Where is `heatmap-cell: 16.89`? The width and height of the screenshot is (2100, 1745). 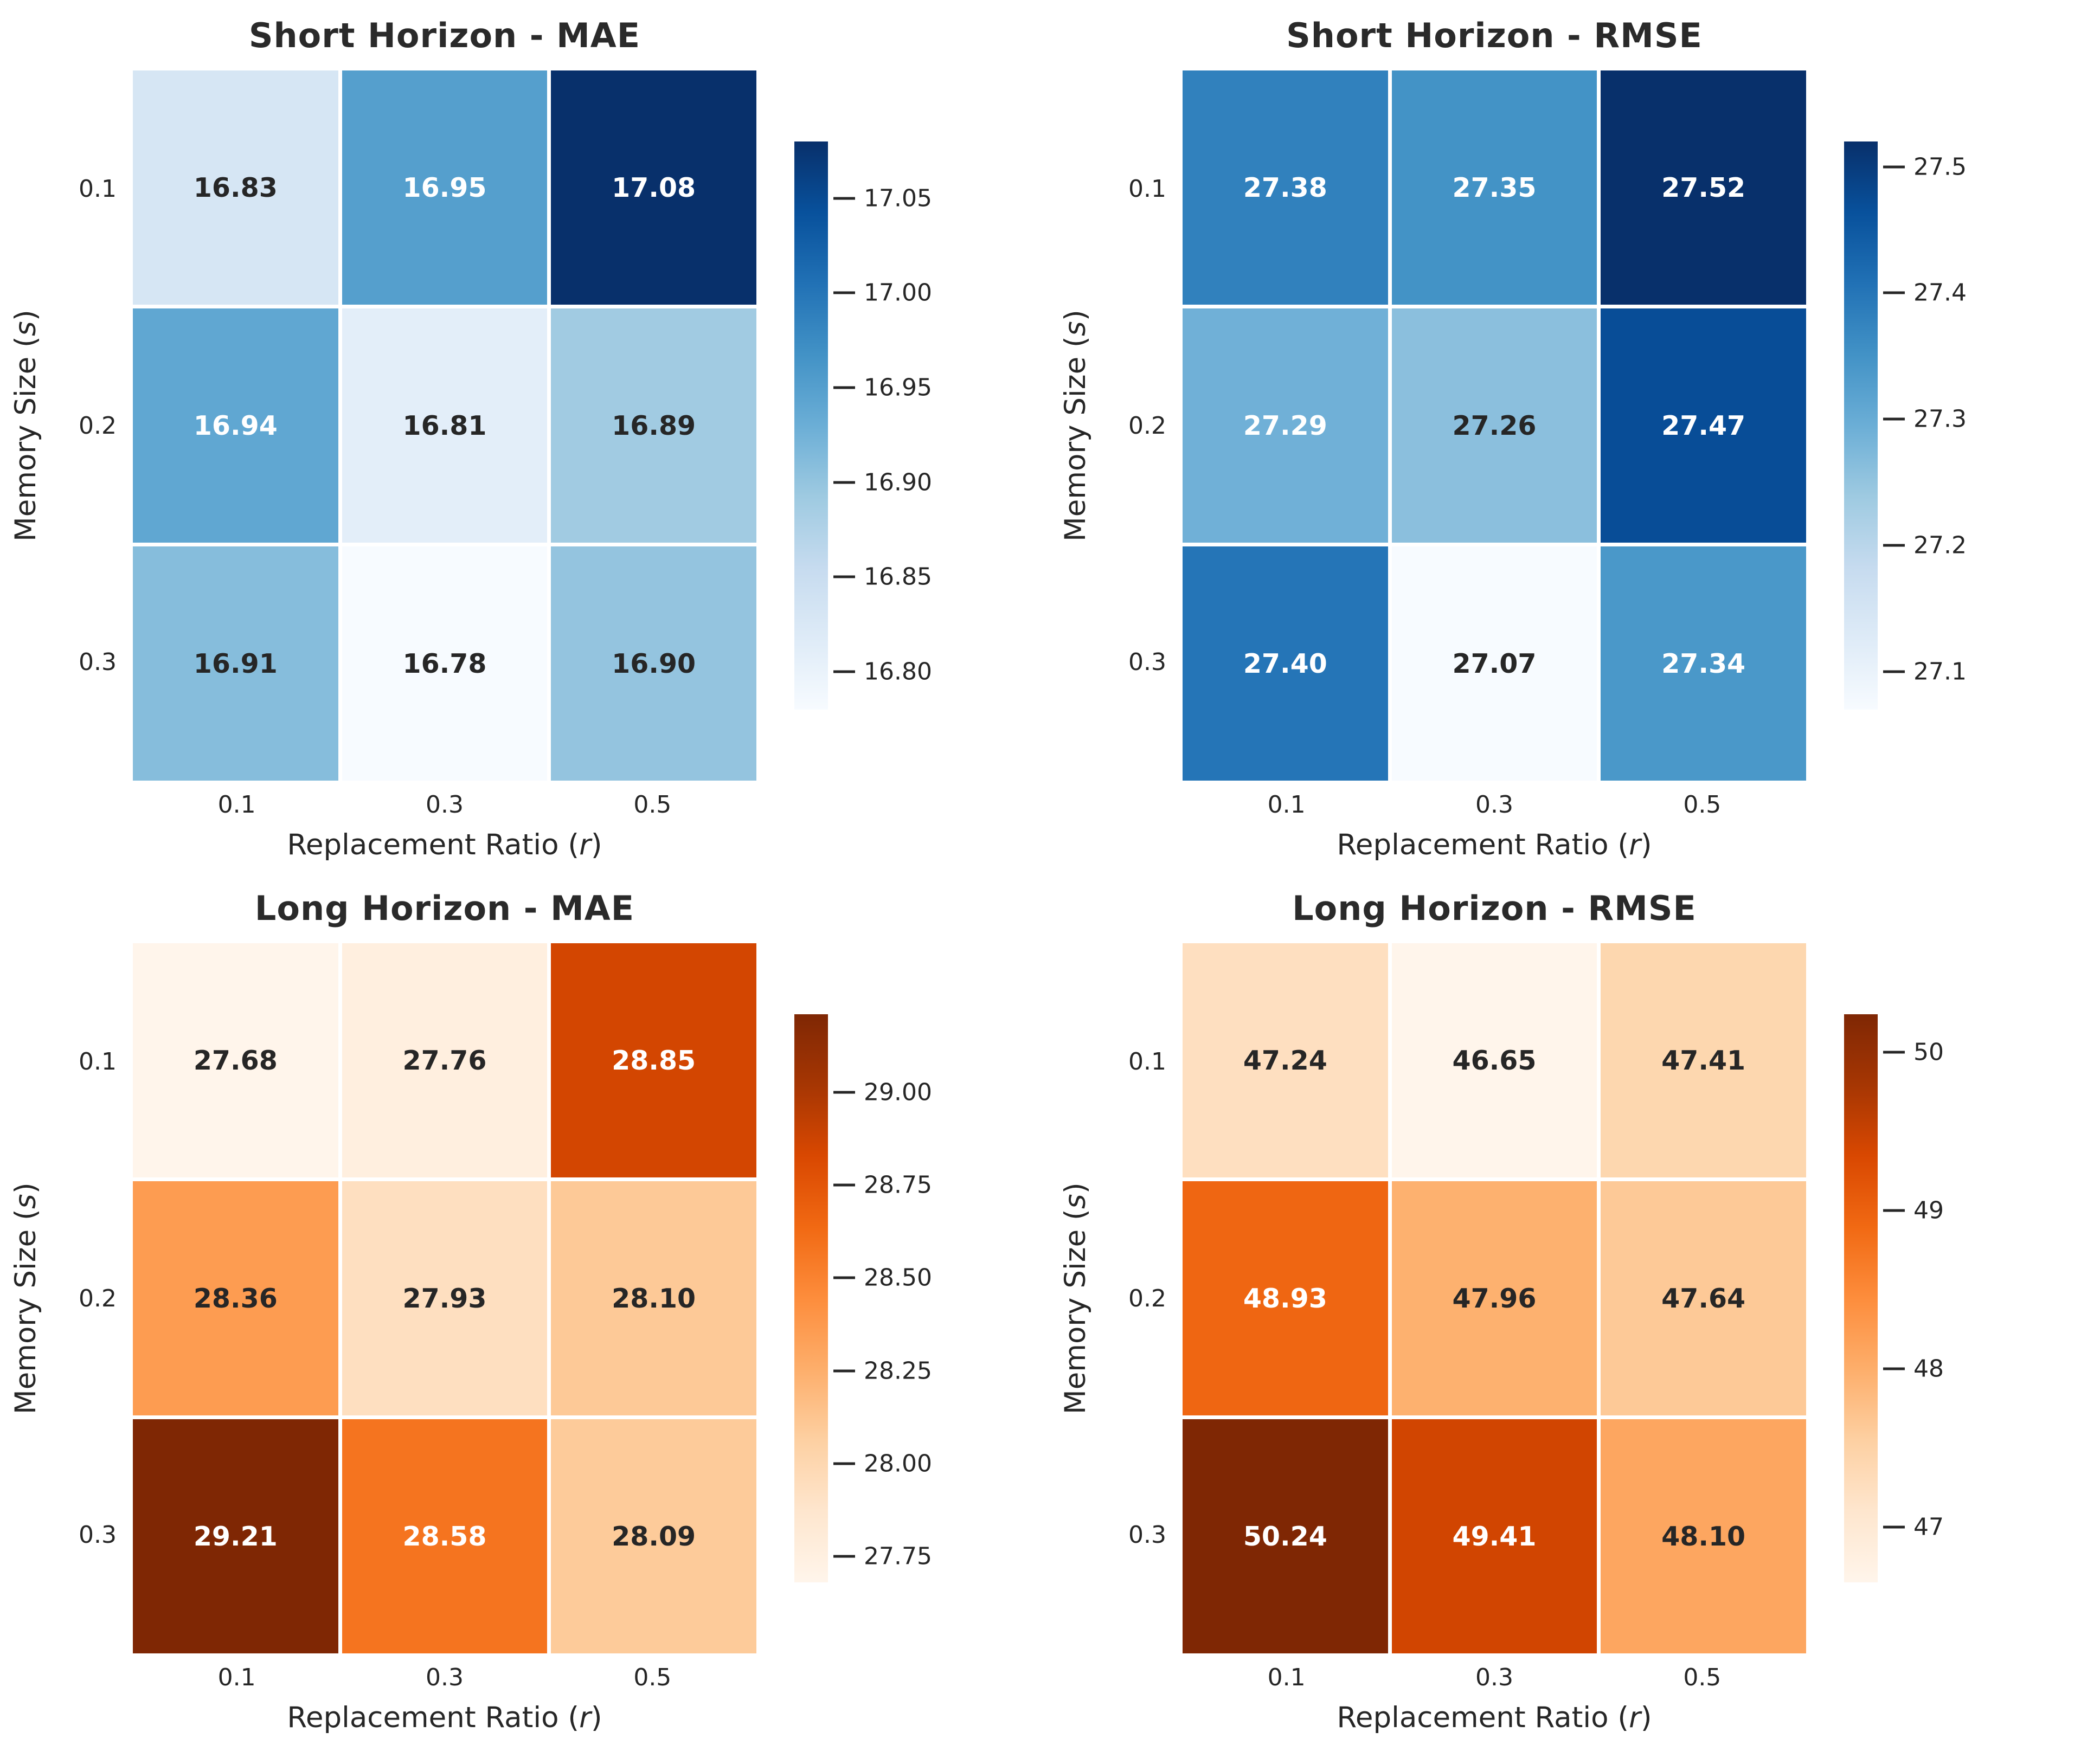 heatmap-cell: 16.89 is located at coordinates (653, 425).